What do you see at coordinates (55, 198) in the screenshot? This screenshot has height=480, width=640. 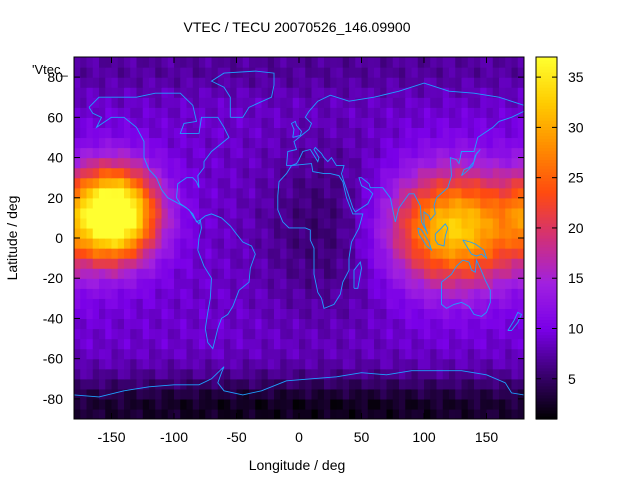 I see `y-tick-label: 20` at bounding box center [55, 198].